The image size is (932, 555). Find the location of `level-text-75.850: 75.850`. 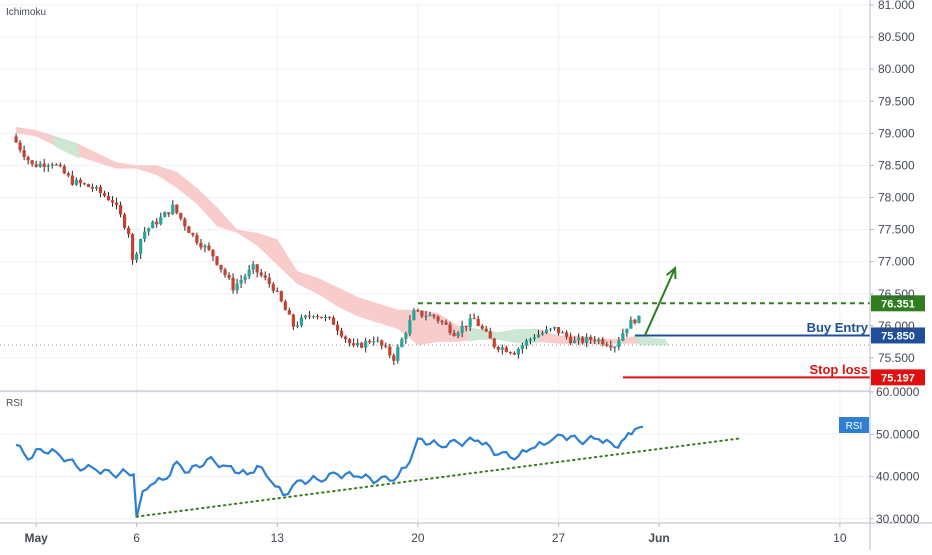

level-text-75.850: 75.850 is located at coordinates (898, 336).